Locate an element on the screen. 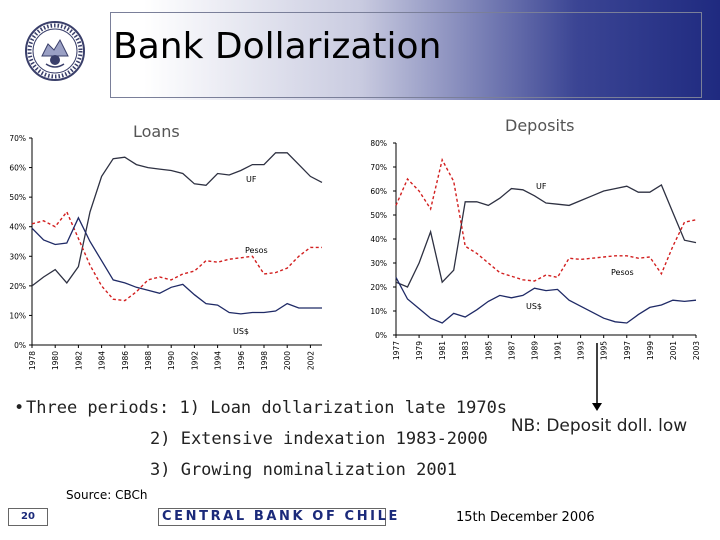 Image resolution: width=720 pixels, height=540 pixels. loans-x-tick-label: 1992 is located at coordinates (194, 360).